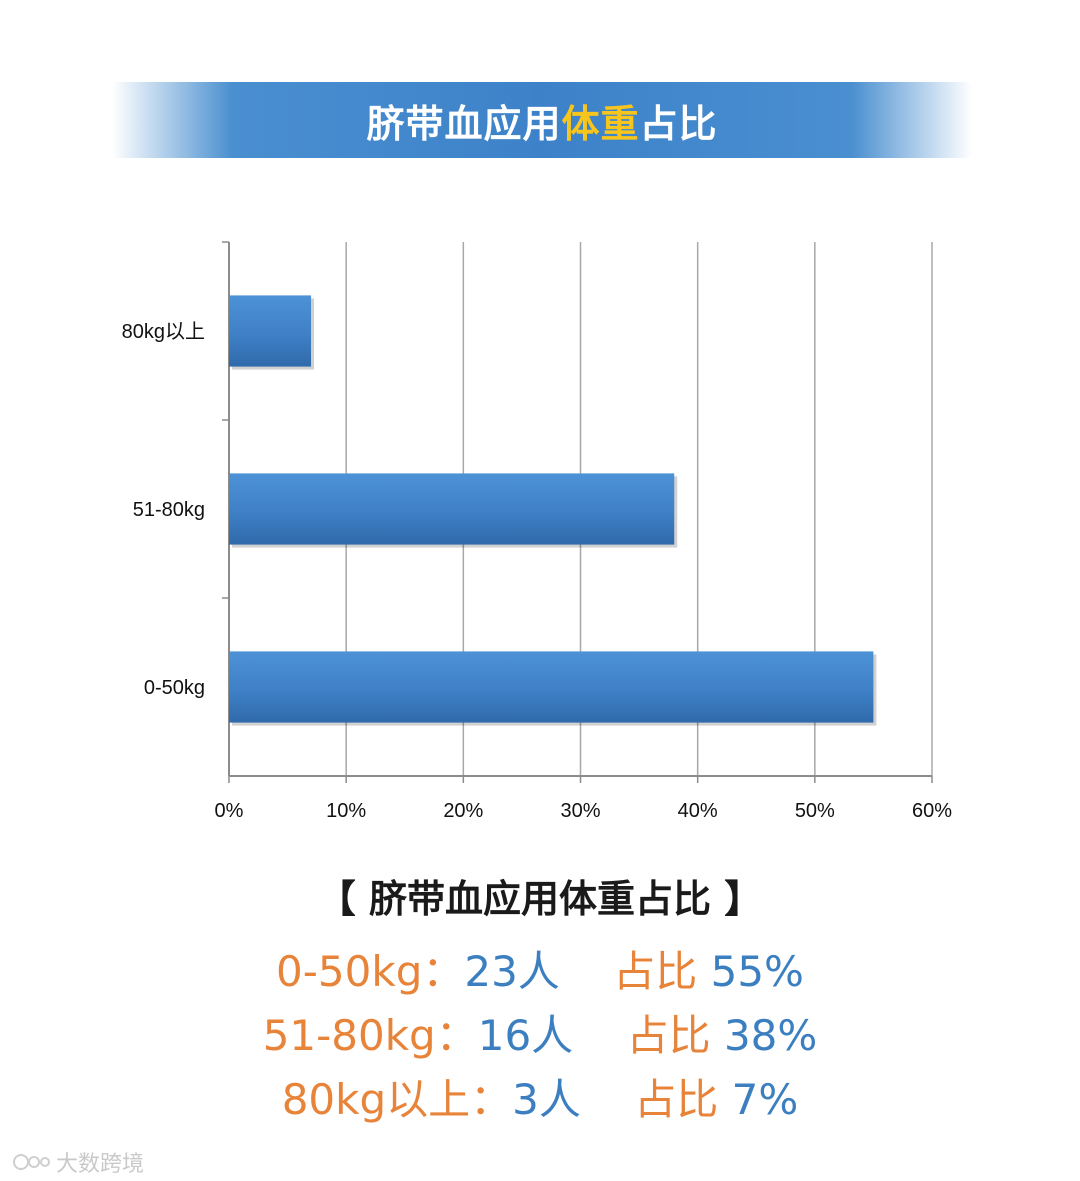 This screenshot has height=1181, width=1080. Describe the element at coordinates (163, 331) in the screenshot. I see `category-label: 80kg以上` at that location.